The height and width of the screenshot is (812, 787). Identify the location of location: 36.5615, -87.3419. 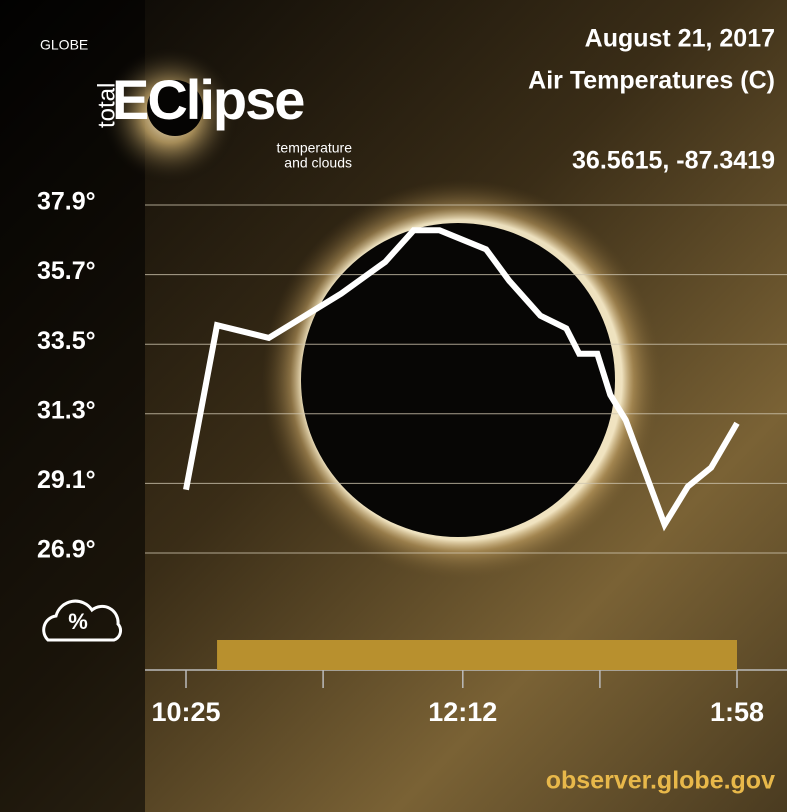
(673, 161).